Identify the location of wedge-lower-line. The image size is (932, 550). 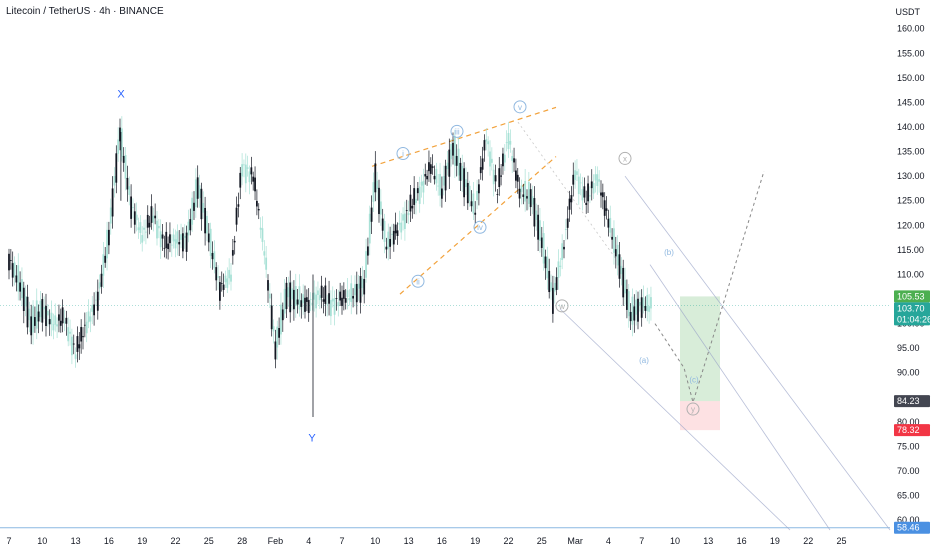
(478, 225).